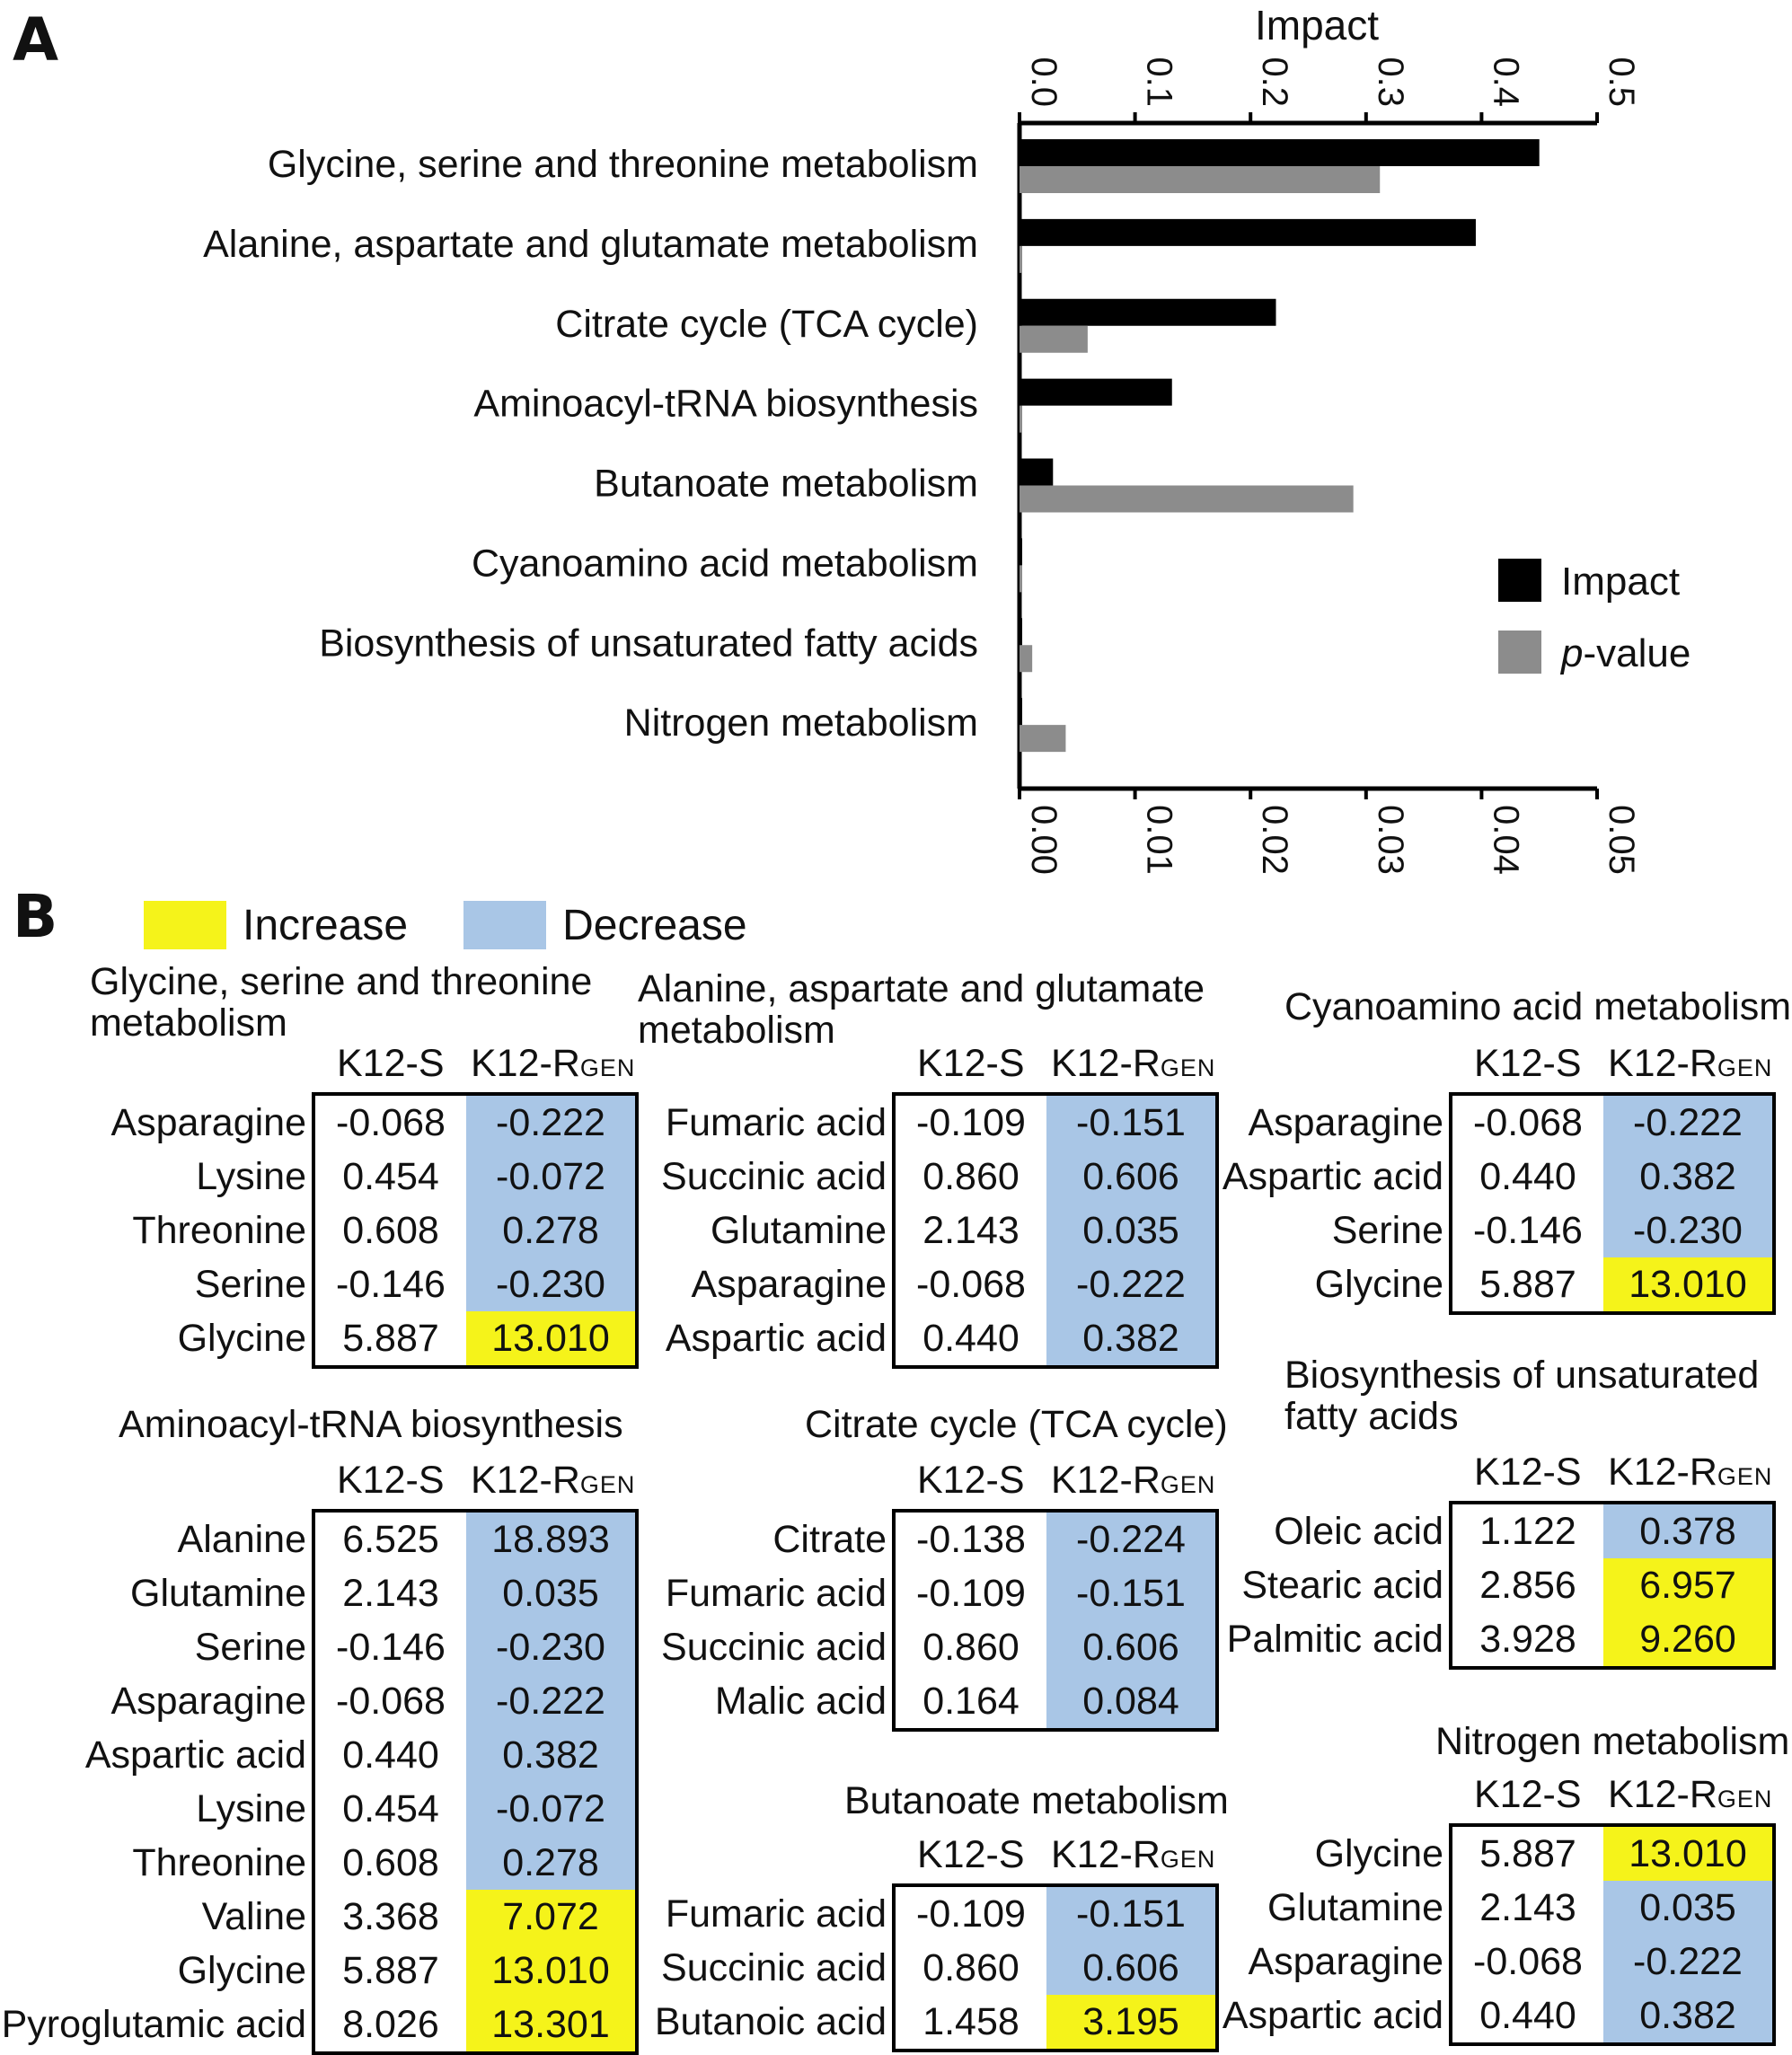 This screenshot has width=1792, height=2055. What do you see at coordinates (971, 1701) in the screenshot?
I see `k12-s-value: 0.164` at bounding box center [971, 1701].